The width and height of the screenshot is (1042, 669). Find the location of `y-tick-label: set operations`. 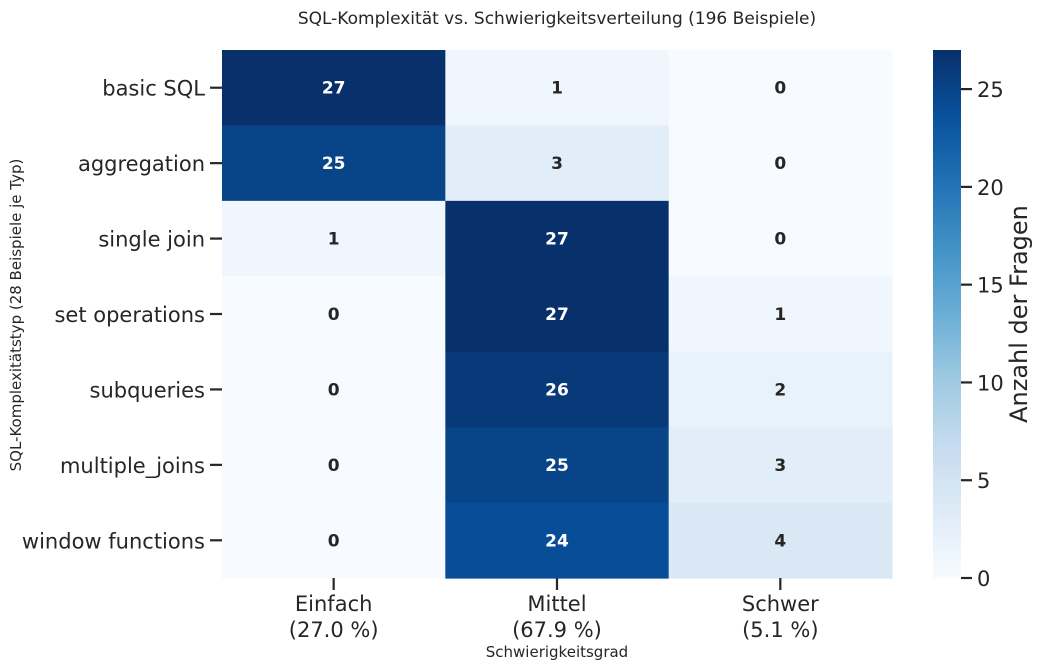

y-tick-label: set operations is located at coordinates (129, 315).